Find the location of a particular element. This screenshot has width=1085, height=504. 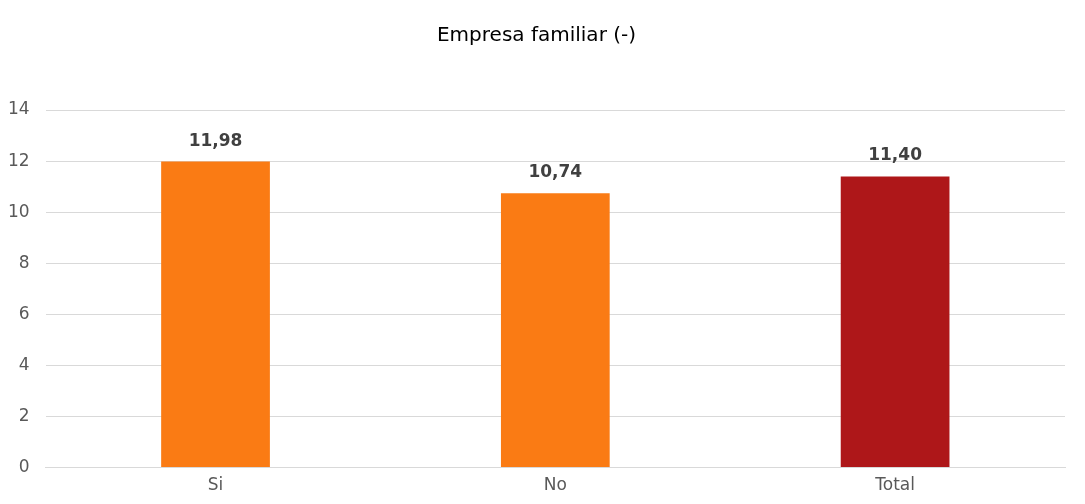

x-tick-label: Si is located at coordinates (215, 484).